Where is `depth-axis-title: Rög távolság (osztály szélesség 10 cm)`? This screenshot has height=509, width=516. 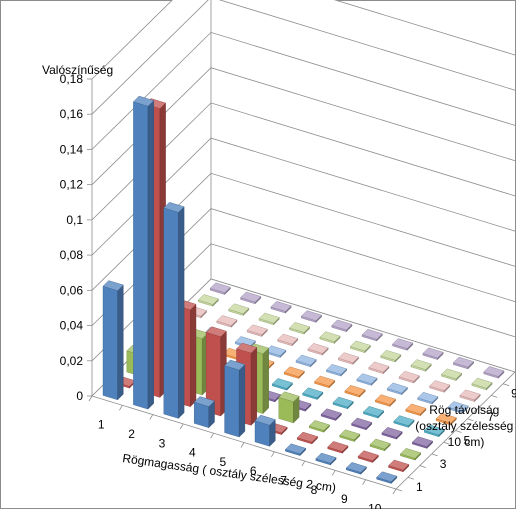
depth-axis-title: Rög távolság (osztály szélesség 10 cm) is located at coordinates (465, 426).